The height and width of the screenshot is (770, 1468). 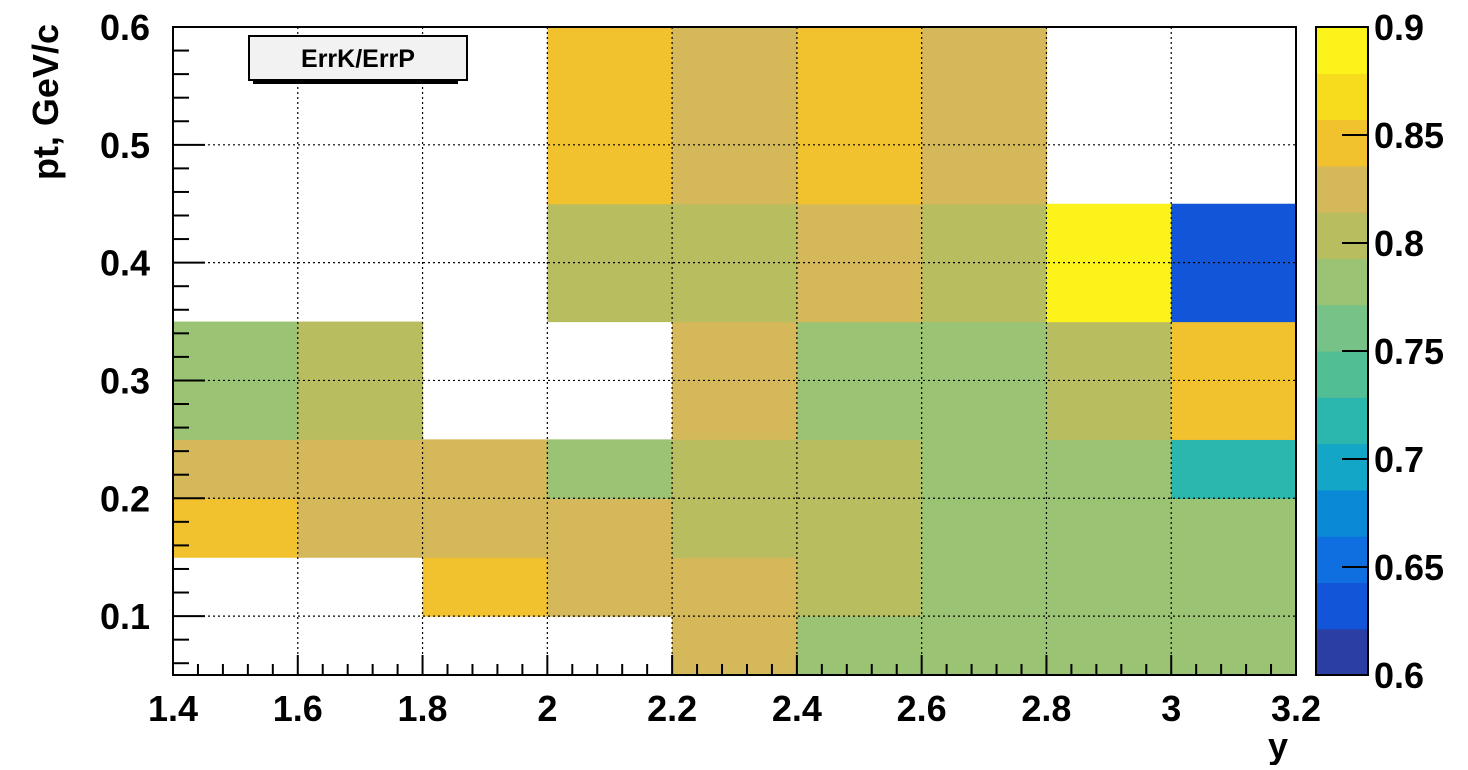 I want to click on y-tick-label: 0.2, so click(x=125, y=498).